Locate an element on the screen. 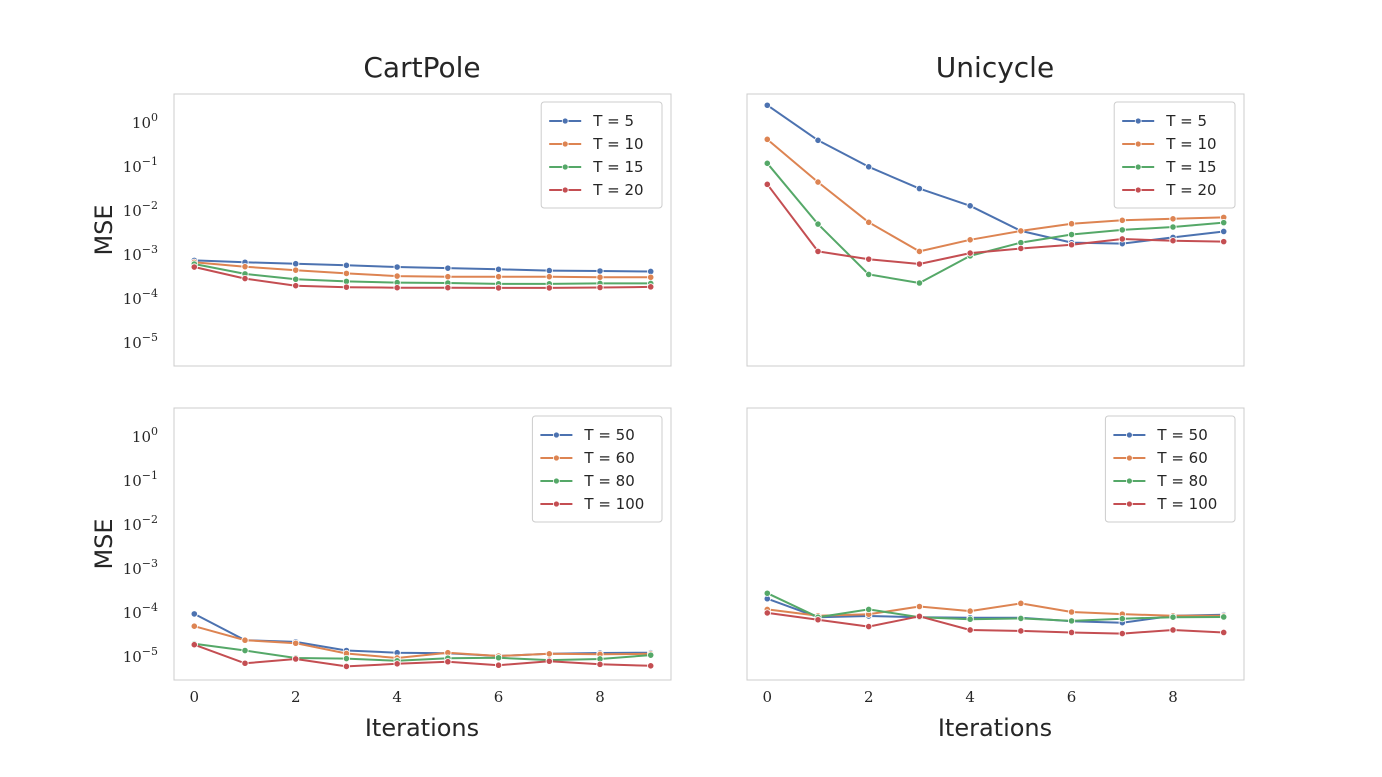 This screenshot has width=1382, height=777. ytick-label: 10⁻³ is located at coordinates (140, 253).